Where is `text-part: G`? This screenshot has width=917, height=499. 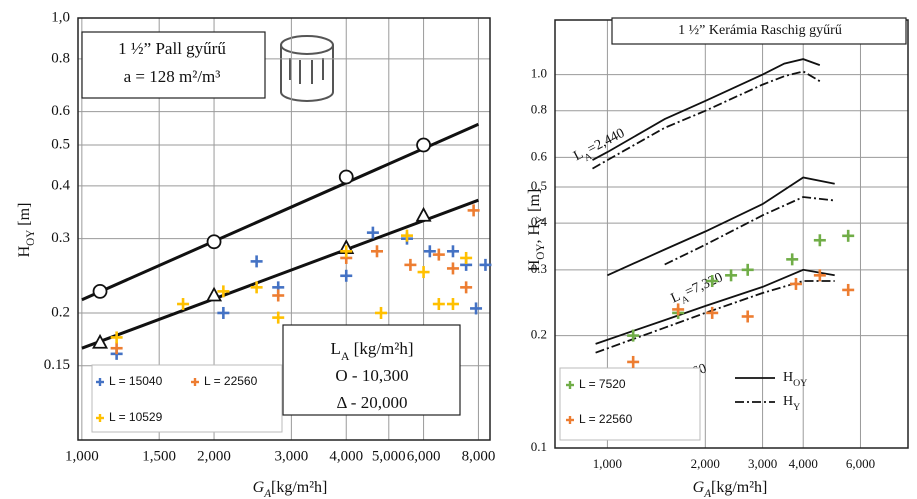
text-part: G is located at coordinates (259, 487).